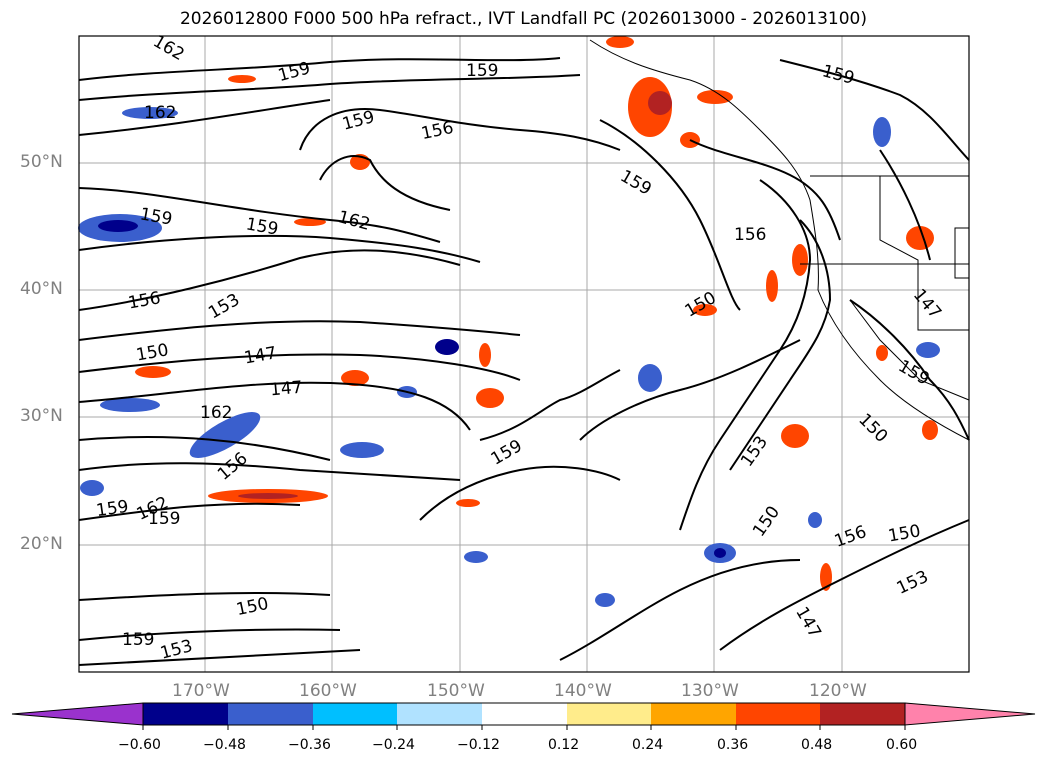  What do you see at coordinates (902, 745) in the screenshot?
I see `colorbar-tick-label: 0.60` at bounding box center [902, 745].